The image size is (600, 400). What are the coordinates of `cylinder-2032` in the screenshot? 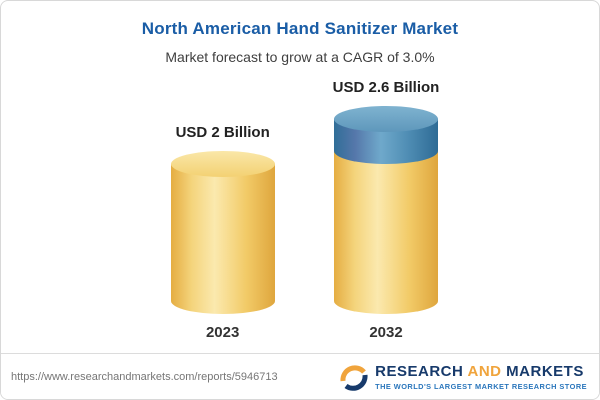 It's located at (386, 210).